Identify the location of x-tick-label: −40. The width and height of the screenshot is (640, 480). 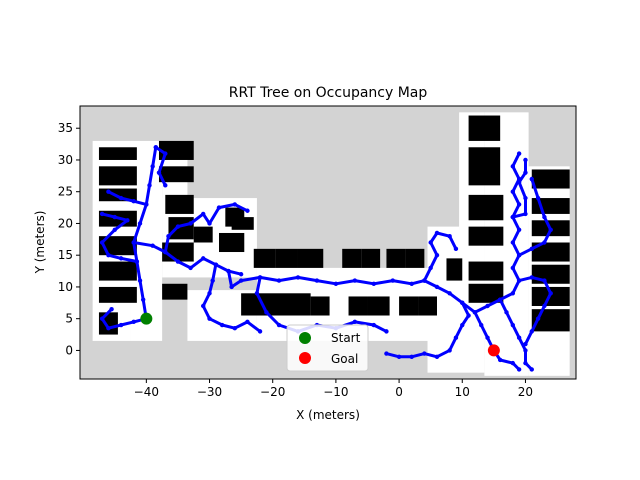
(146, 392).